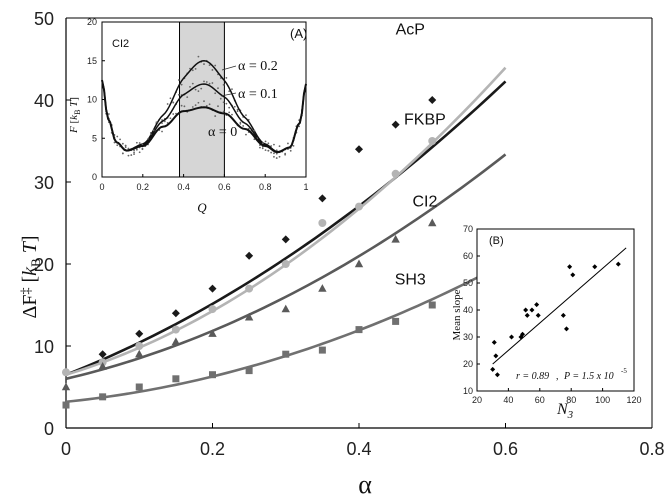 The width and height of the screenshot is (664, 502). I want to click on inset-b-x-tick-label: 60, so click(540, 400).